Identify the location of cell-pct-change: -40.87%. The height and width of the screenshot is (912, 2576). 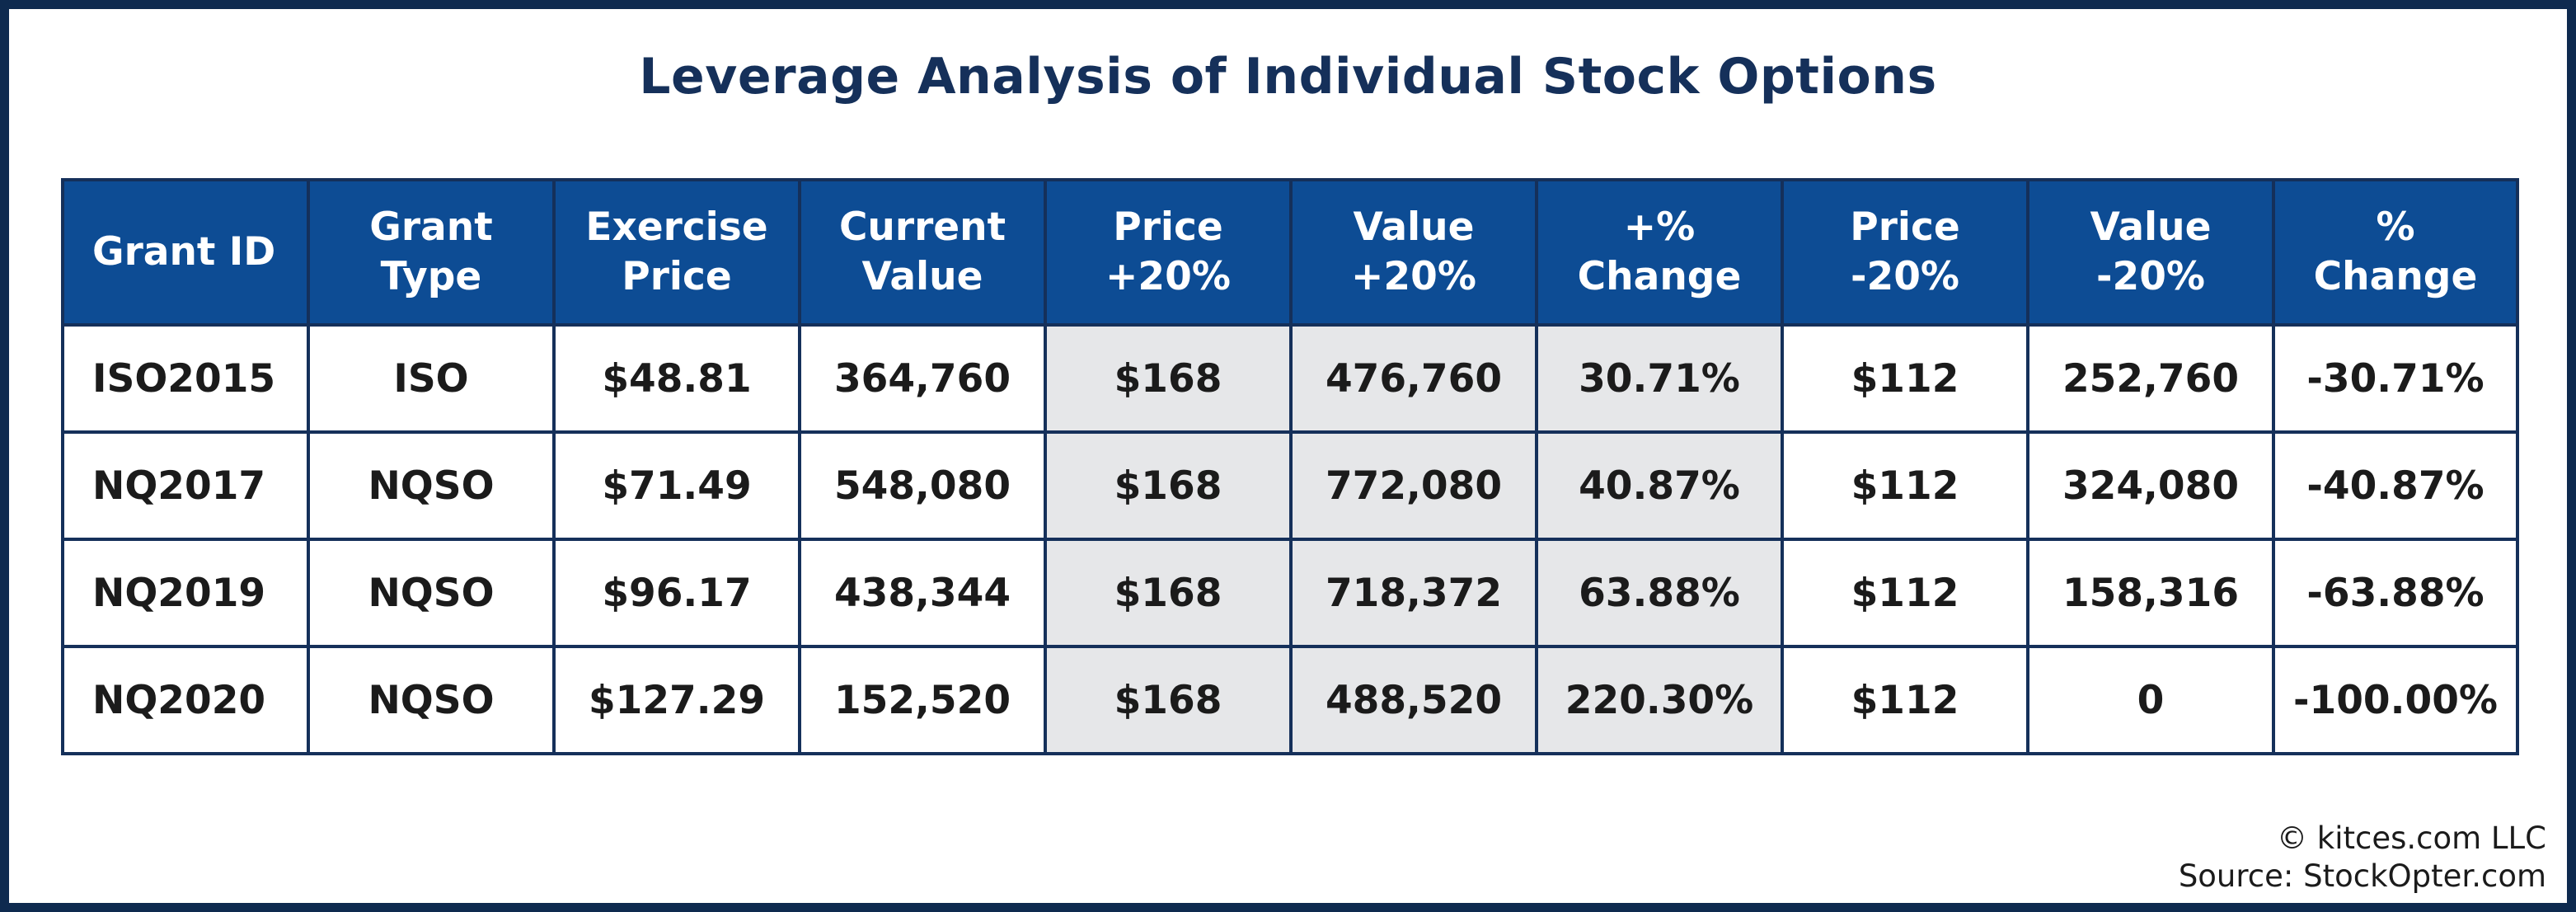
(2395, 485).